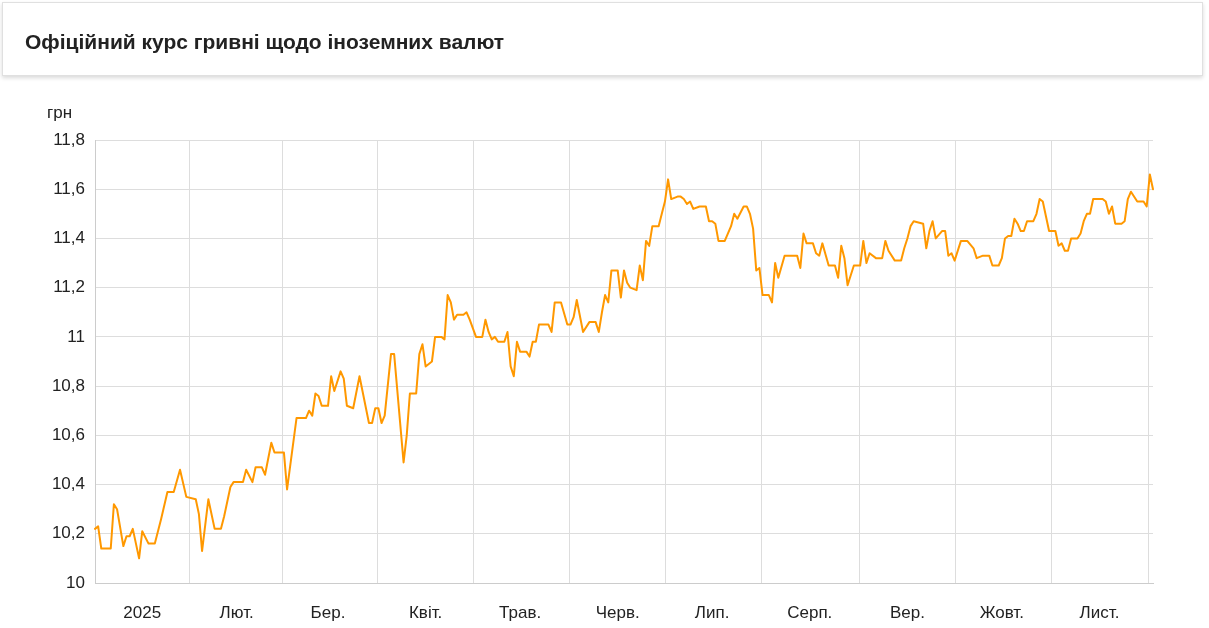 This screenshot has width=1209, height=628. Describe the element at coordinates (69, 139) in the screenshot. I see `y-tick-label: 11,8` at that location.